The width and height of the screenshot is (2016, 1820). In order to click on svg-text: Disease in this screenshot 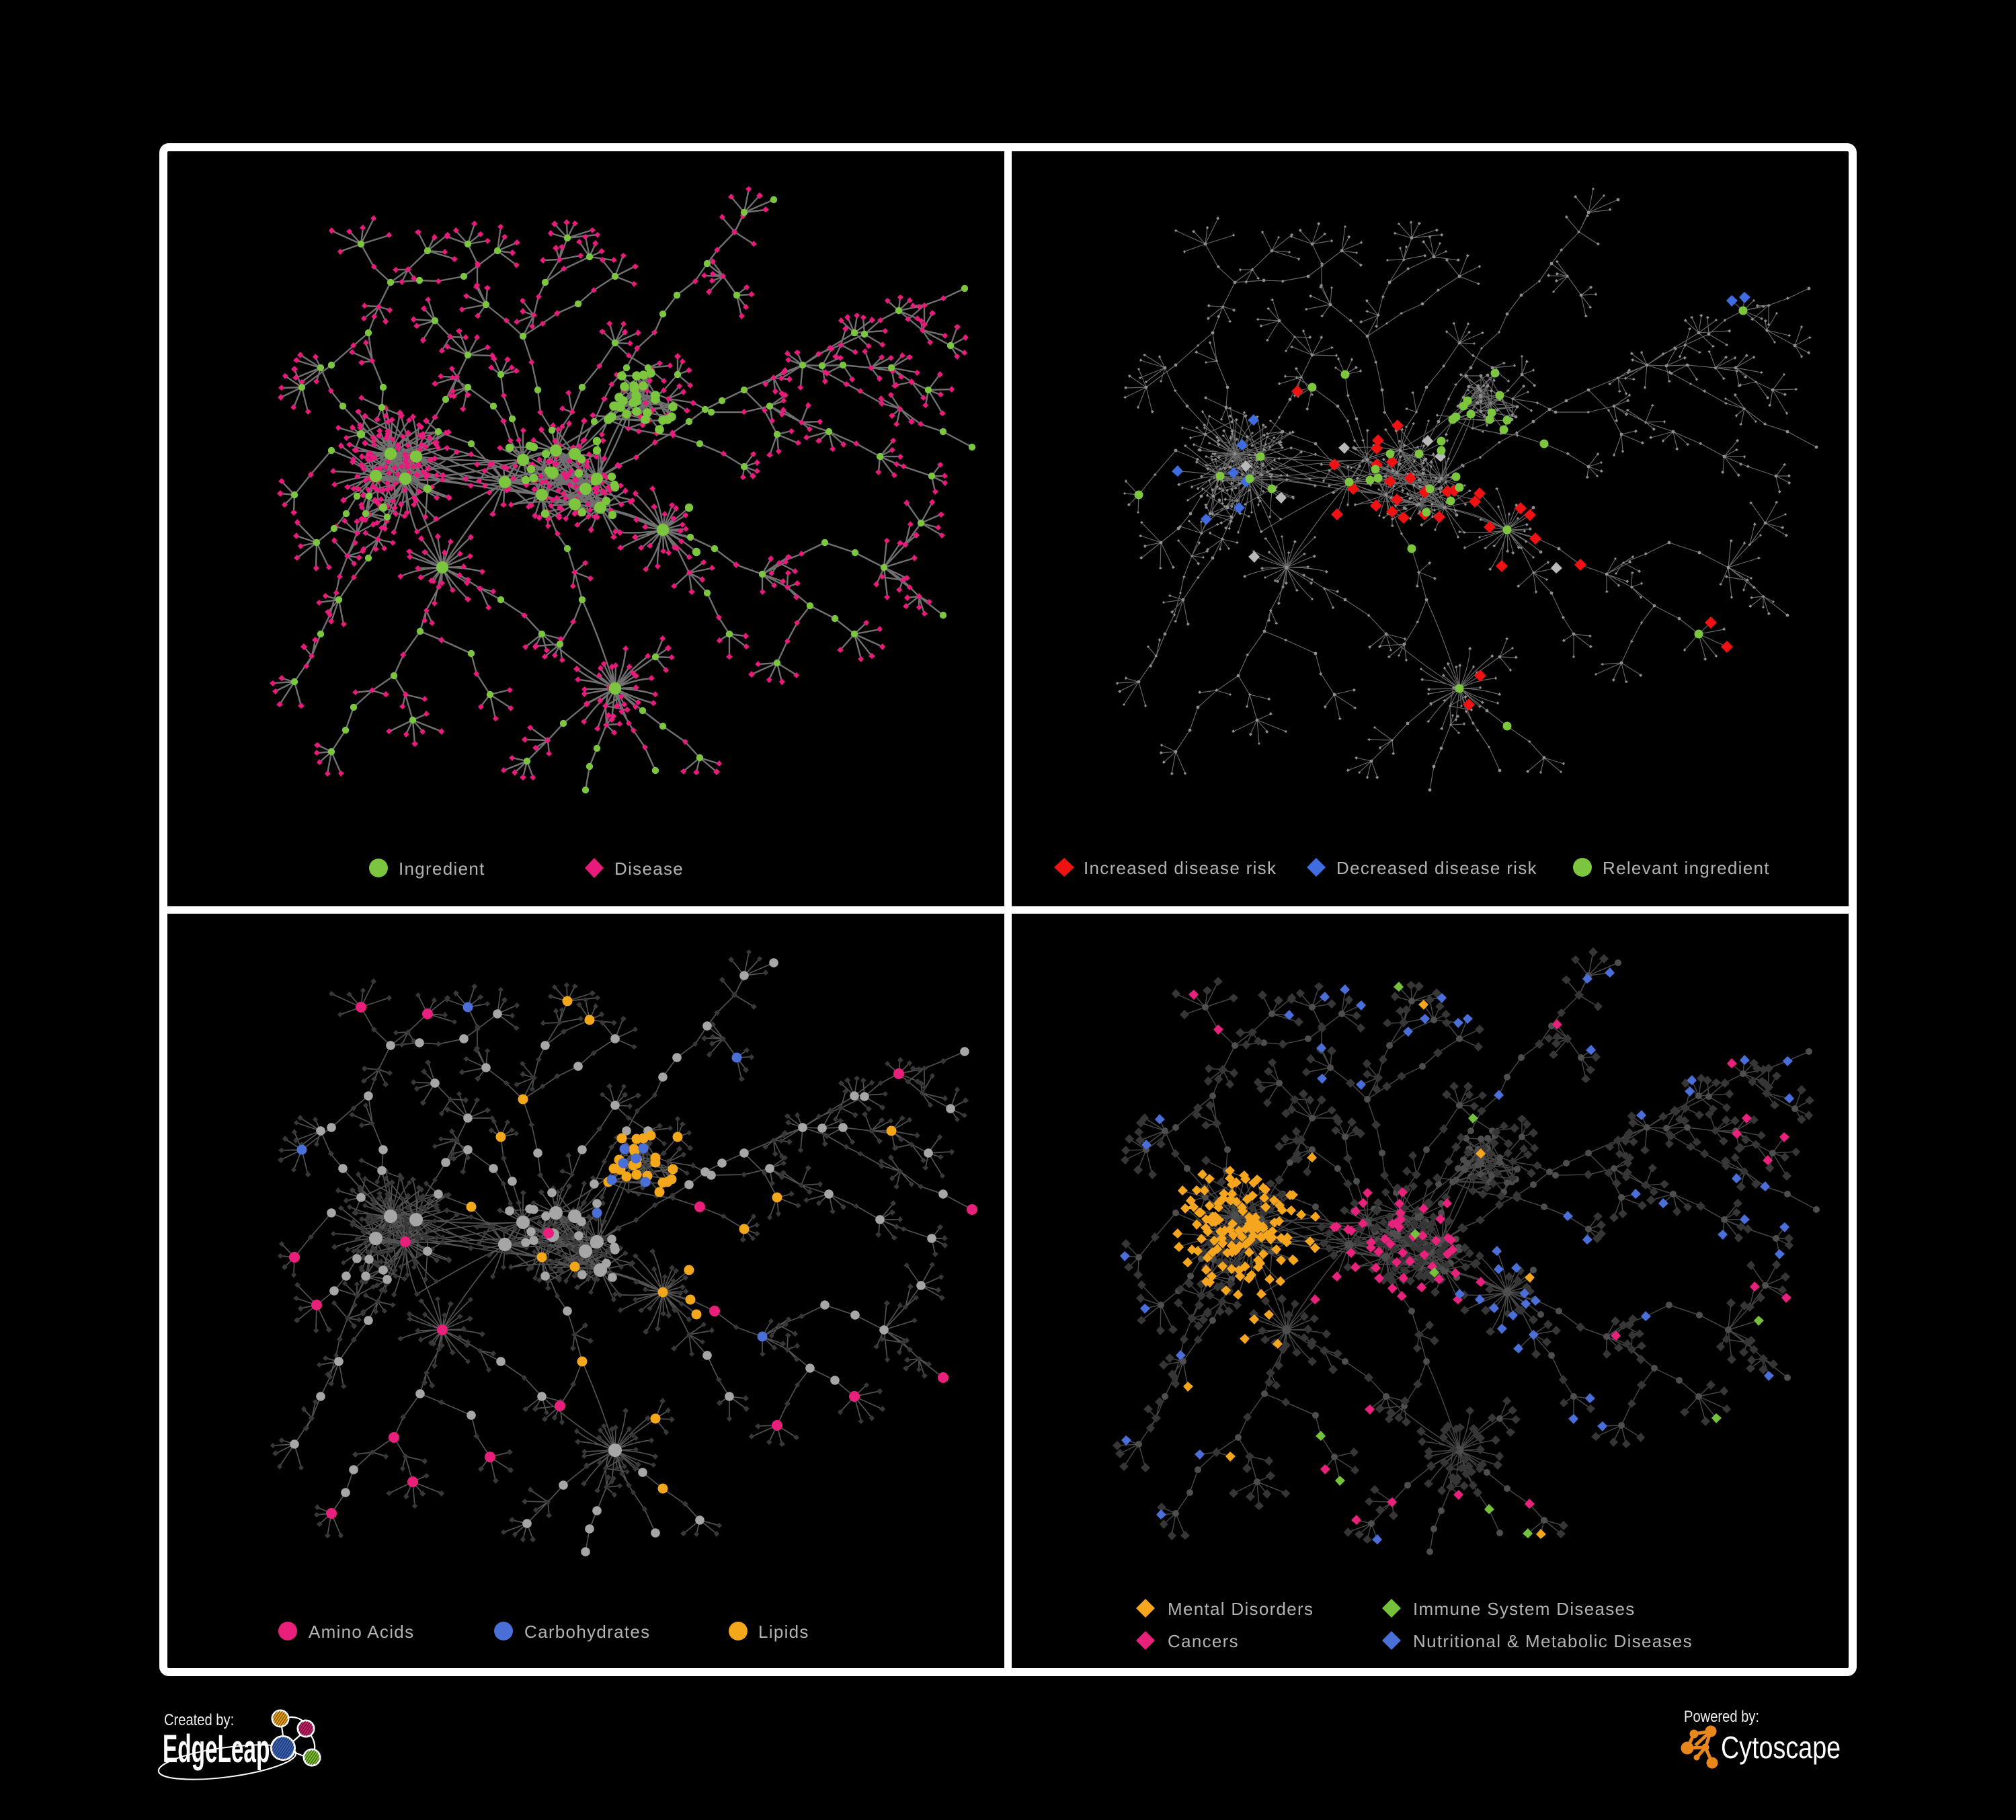, I will do `click(649, 869)`.